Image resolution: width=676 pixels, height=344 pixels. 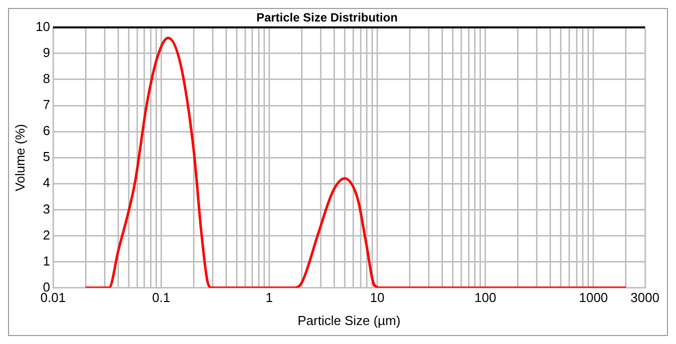 I want to click on y-tick-label: 9, so click(x=46, y=52).